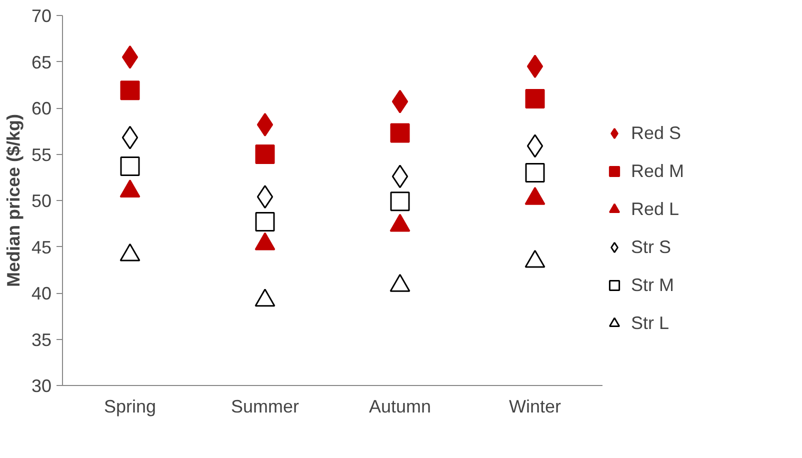 The image size is (802, 458). Describe the element at coordinates (265, 406) in the screenshot. I see `x-tick-label: Summer` at that location.